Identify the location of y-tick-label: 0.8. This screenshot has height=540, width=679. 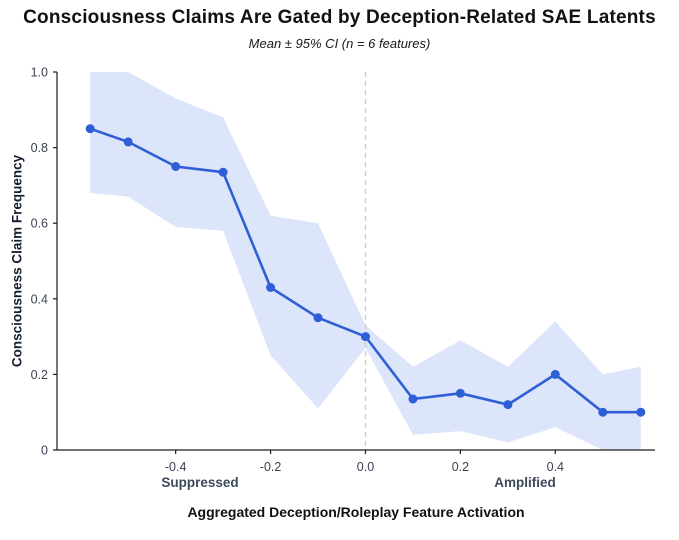
(39, 148).